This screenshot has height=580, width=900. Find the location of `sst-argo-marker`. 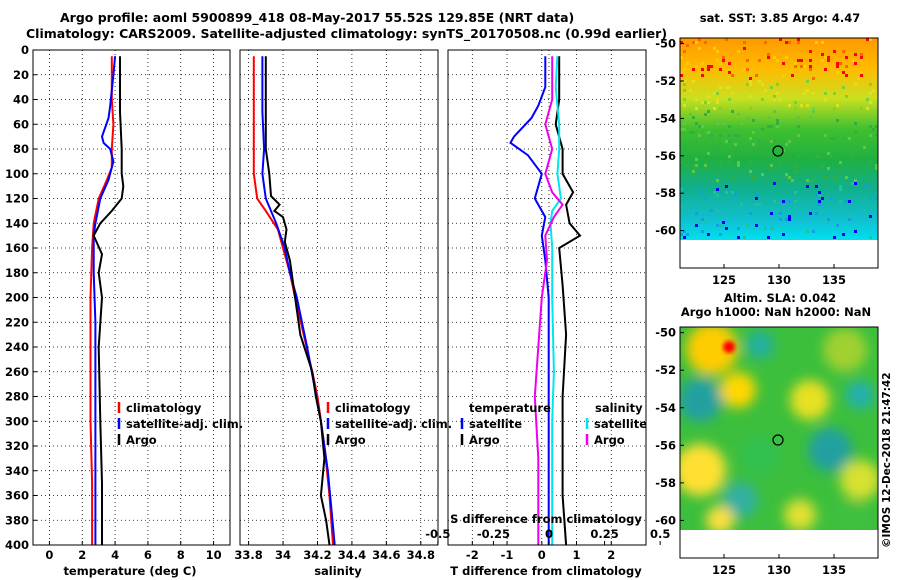

sst-argo-marker is located at coordinates (778, 151).